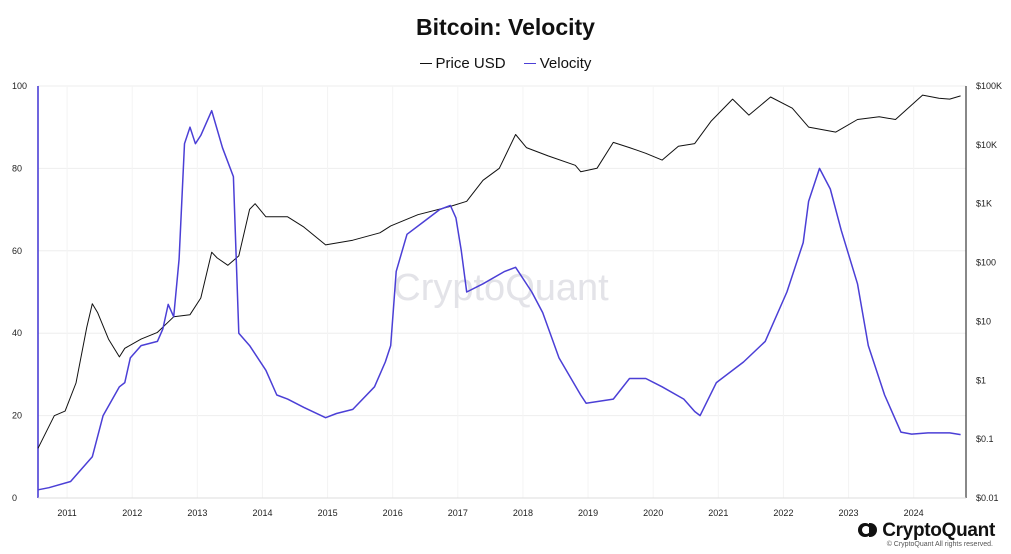 This screenshot has width=1011, height=554. What do you see at coordinates (718, 513) in the screenshot?
I see `x-tick-label: 2021` at bounding box center [718, 513].